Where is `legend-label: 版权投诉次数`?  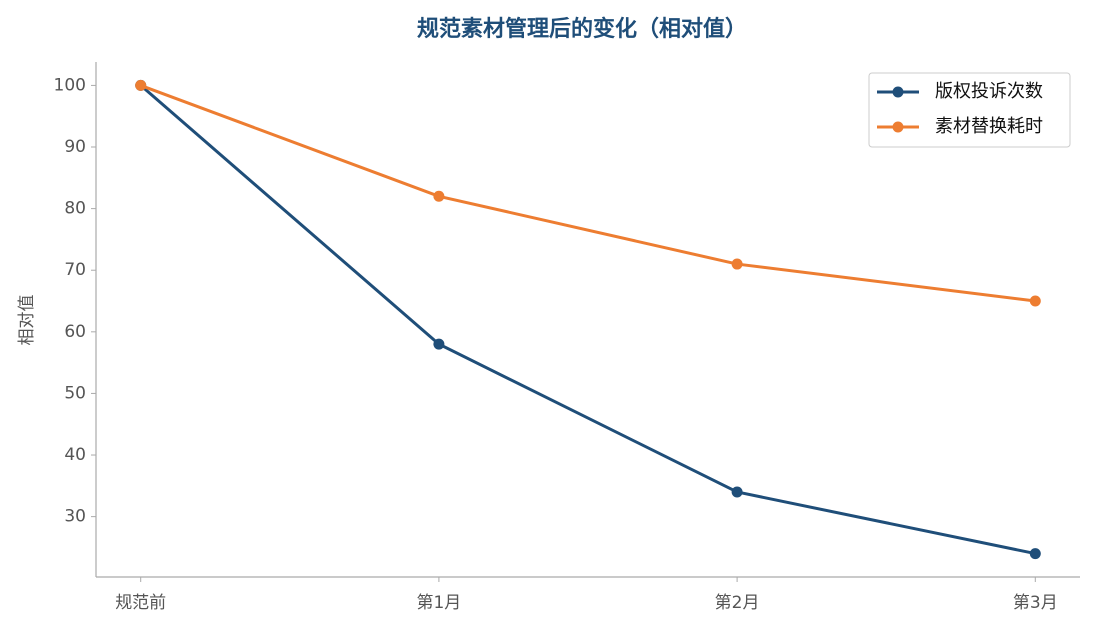 legend-label: 版权投诉次数 is located at coordinates (989, 91).